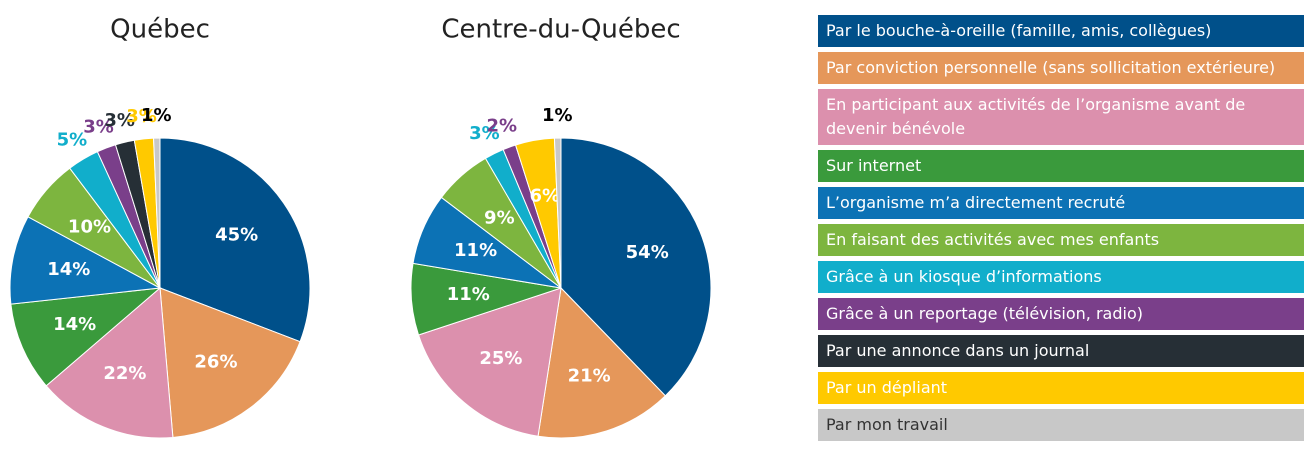 Image resolution: width=1304 pixels, height=472 pixels. Describe the element at coordinates (124, 373) in the screenshot. I see `value-label: 22%` at that location.